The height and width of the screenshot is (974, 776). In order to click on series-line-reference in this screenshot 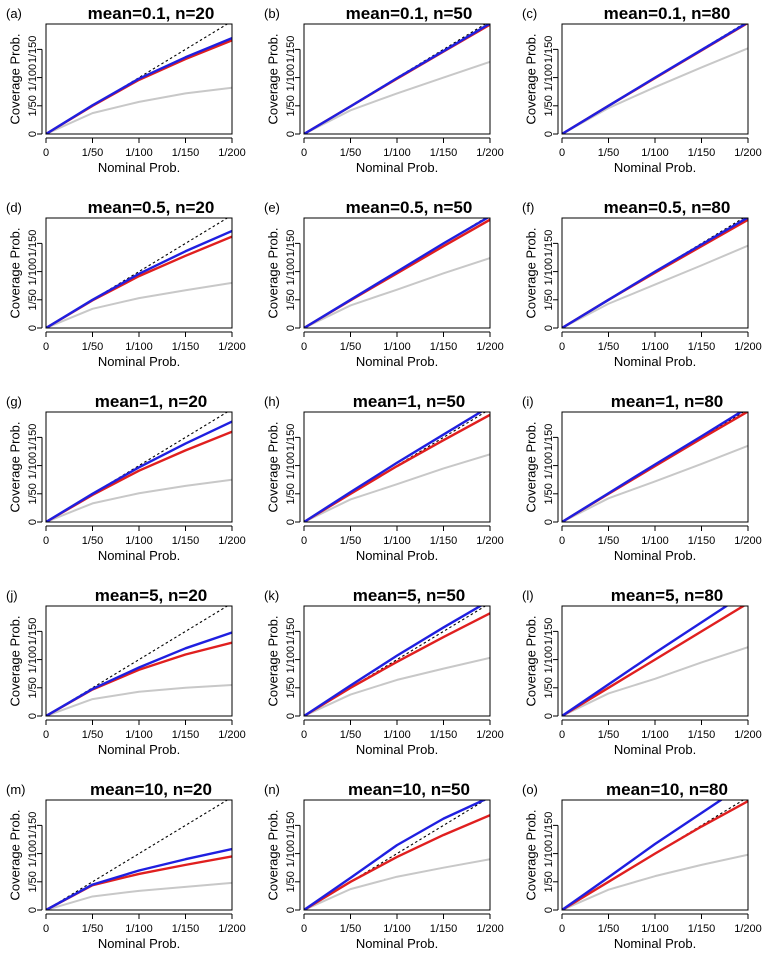, I will do `click(137, 855)`.